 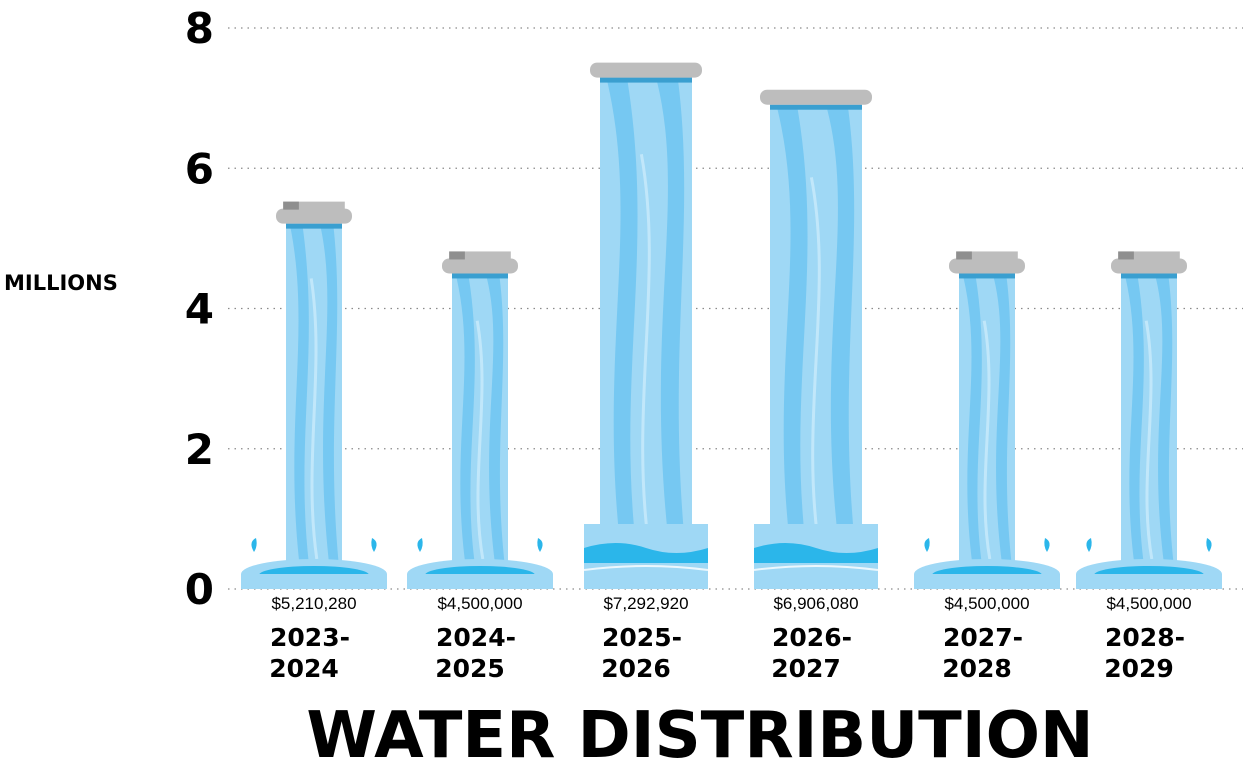 I want to click on y-tick-label: 2, so click(x=199, y=449).